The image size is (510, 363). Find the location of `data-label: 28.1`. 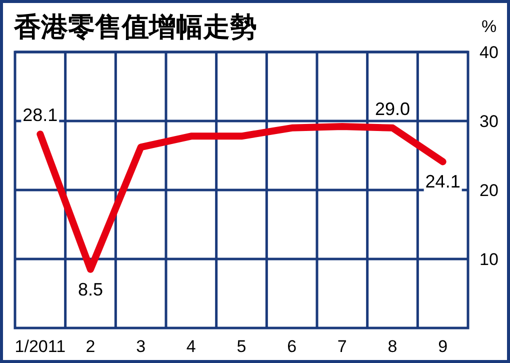

data-label: 28.1 is located at coordinates (40, 115).